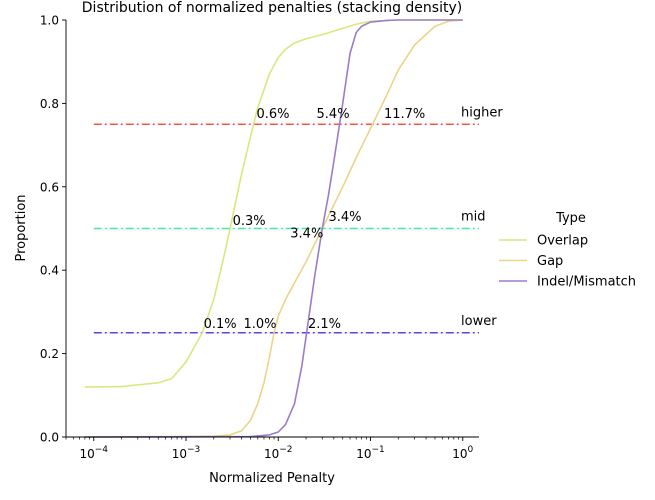 The height and width of the screenshot is (500, 655). I want to click on x-ticks: 10⁻⁴ 10⁻³ 10⁻² 10⁻¹ 10⁰, so click(269, 449).